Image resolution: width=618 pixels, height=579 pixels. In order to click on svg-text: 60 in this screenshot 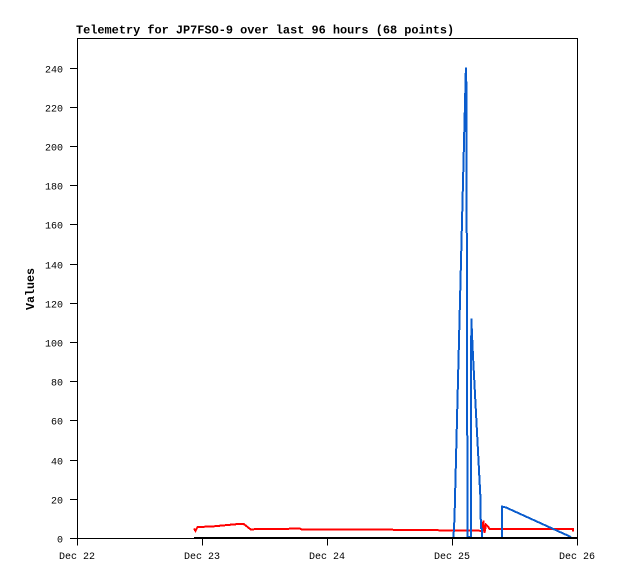, I will do `click(57, 423)`.